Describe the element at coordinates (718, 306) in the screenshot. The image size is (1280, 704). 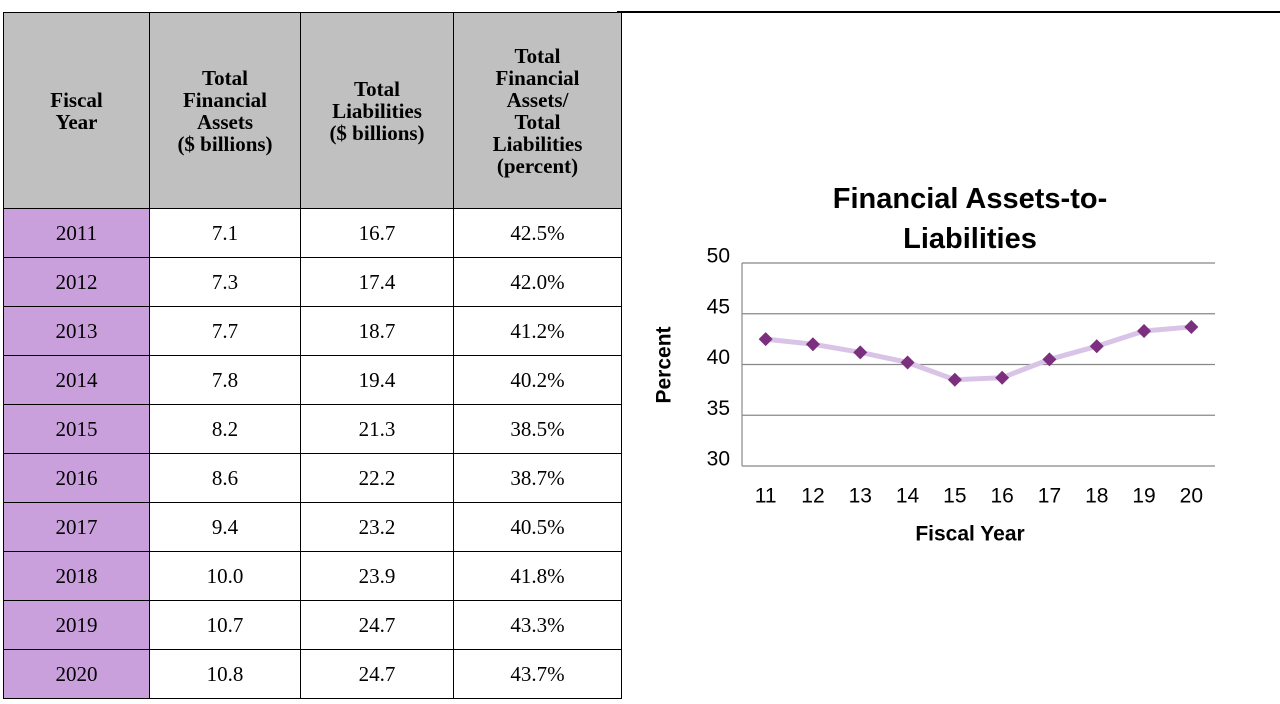
I see `y-tick-label: 45` at that location.